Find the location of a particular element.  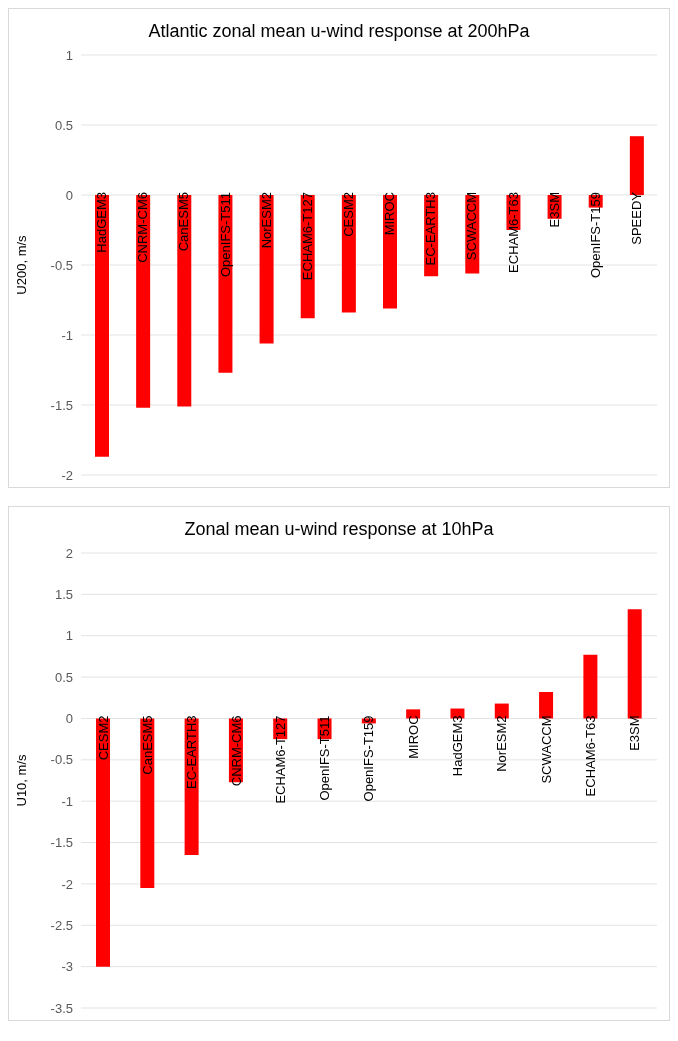

y-tick-label: -3.5 is located at coordinates (61, 1008).